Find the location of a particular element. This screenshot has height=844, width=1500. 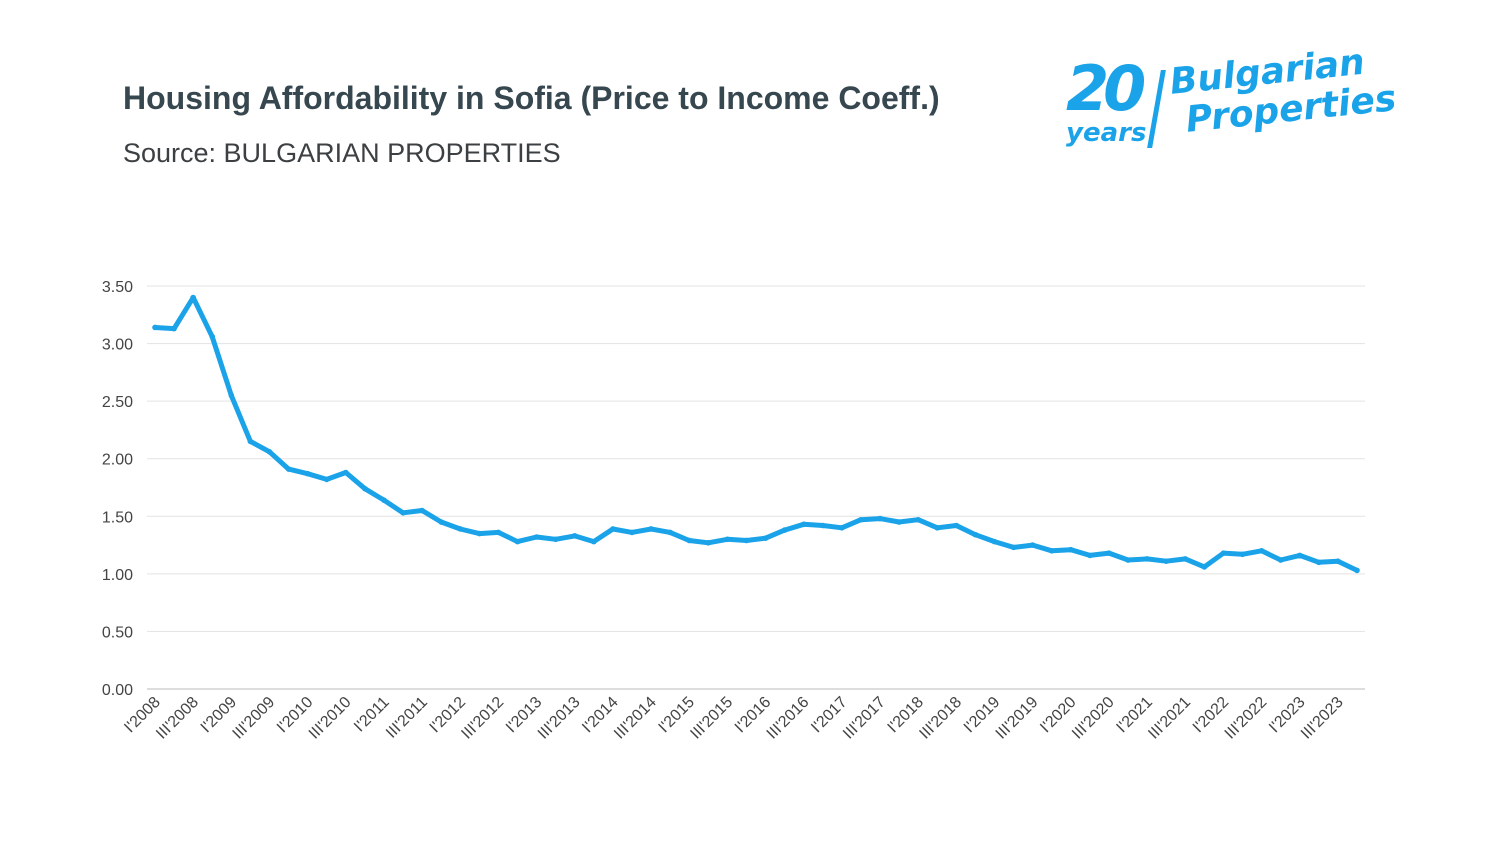

chart-subtitle: Source: BULGARIAN PROPERTIES is located at coordinates (342, 153).